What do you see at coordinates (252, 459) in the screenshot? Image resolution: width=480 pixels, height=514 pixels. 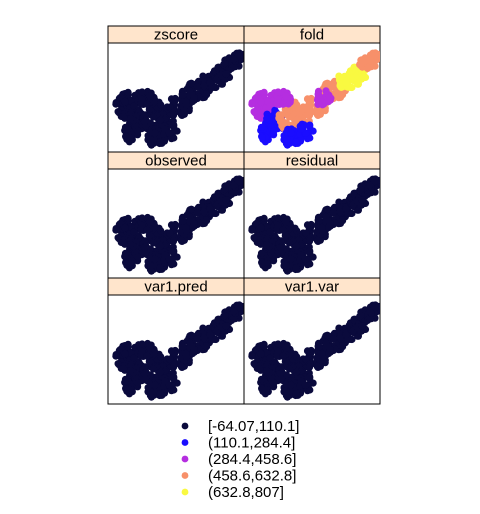 I see `legend-label: (284.4,458.6]` at bounding box center [252, 459].